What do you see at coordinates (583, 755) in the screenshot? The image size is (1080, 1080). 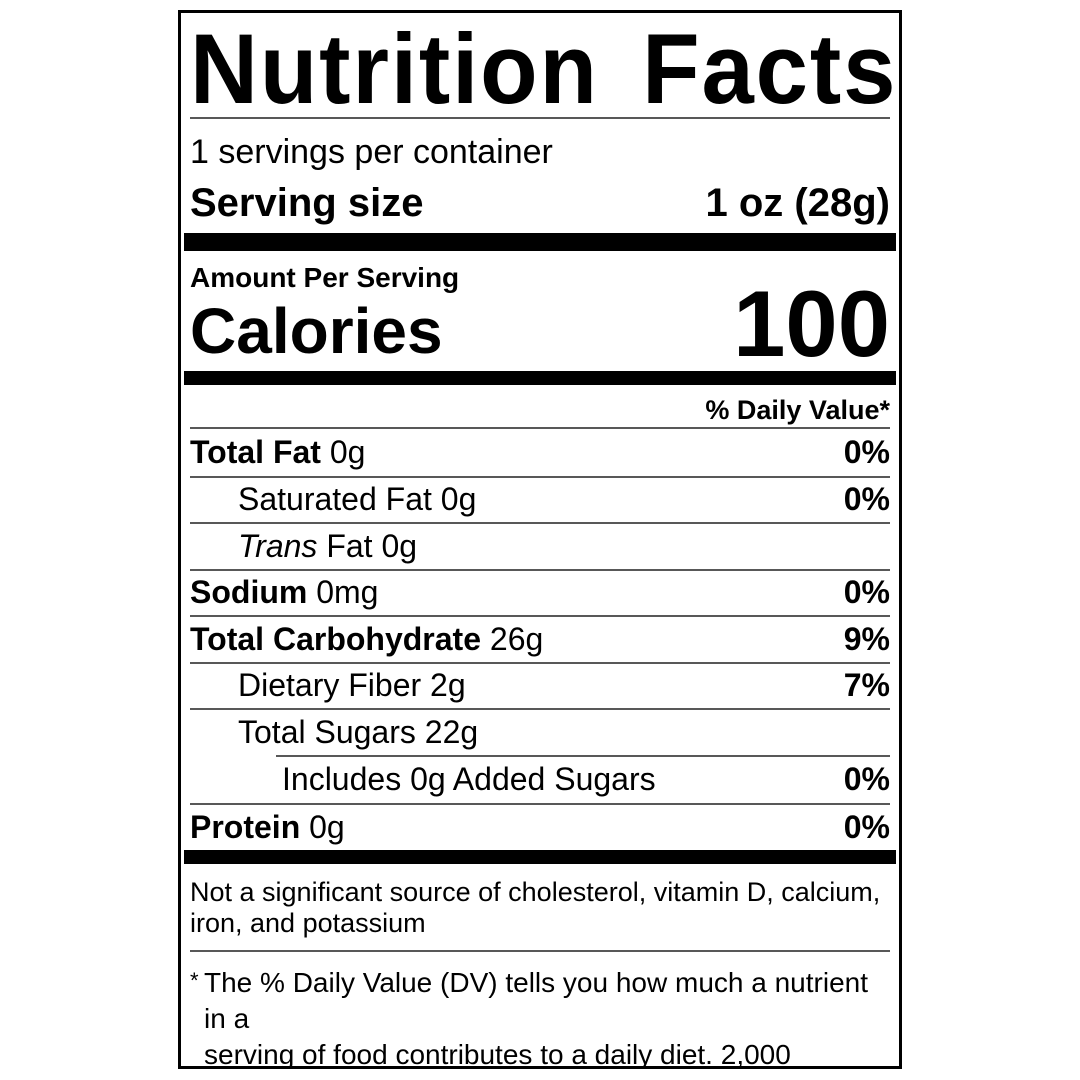 I see `indented-divider` at bounding box center [583, 755].